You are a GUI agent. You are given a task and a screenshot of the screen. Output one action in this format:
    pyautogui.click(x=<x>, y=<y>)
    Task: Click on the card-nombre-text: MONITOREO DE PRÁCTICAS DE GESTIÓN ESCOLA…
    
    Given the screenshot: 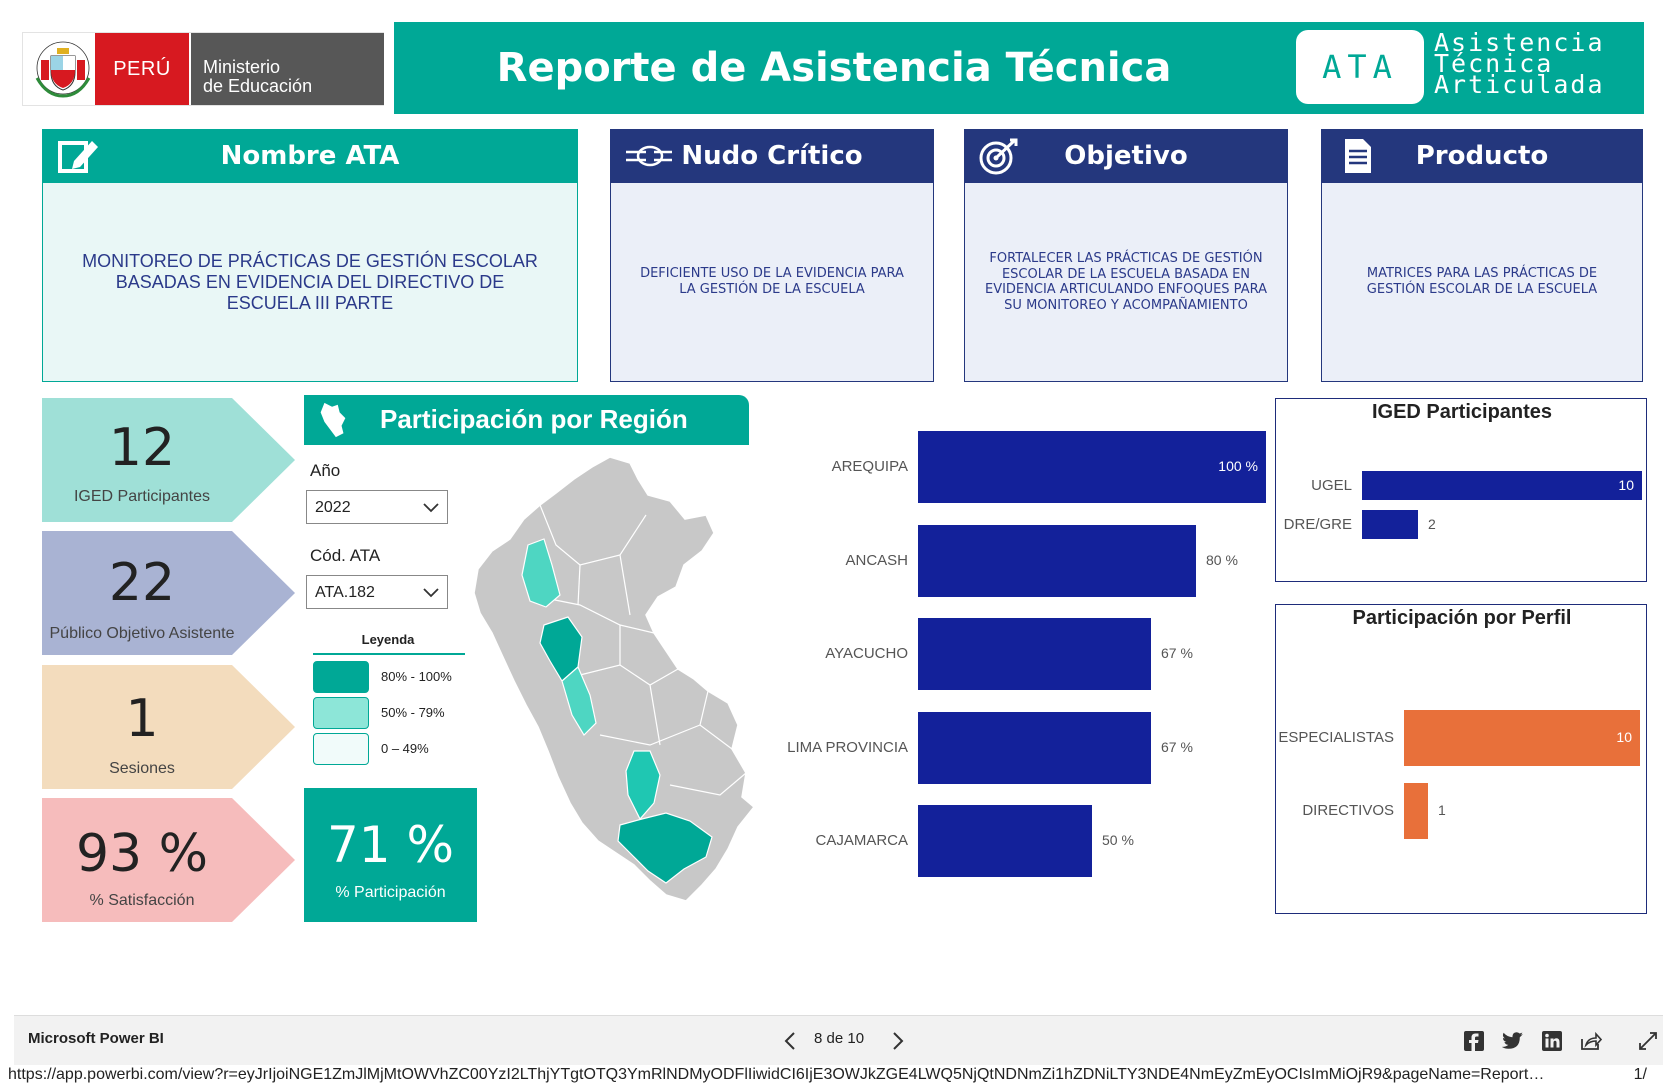 What is the action you would take?
    pyautogui.click(x=310, y=281)
    